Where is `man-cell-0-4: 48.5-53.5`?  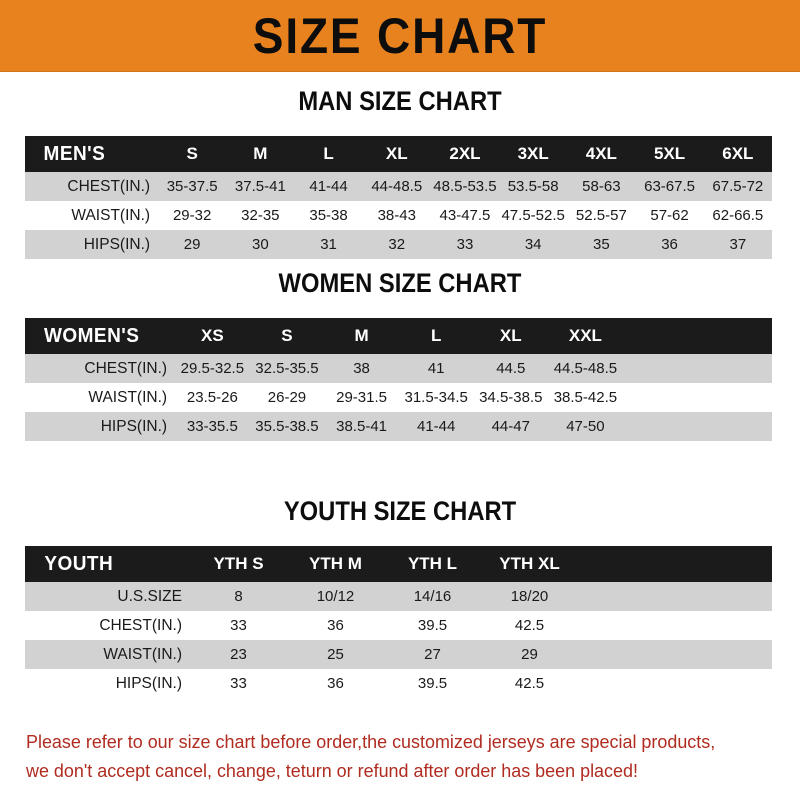 man-cell-0-4: 48.5-53.5 is located at coordinates (465, 186).